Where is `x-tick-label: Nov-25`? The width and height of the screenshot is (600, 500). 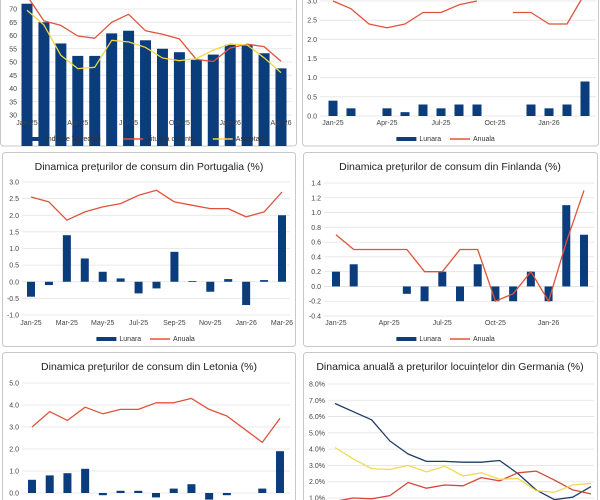
x-tick-label: Nov-25 is located at coordinates (210, 323).